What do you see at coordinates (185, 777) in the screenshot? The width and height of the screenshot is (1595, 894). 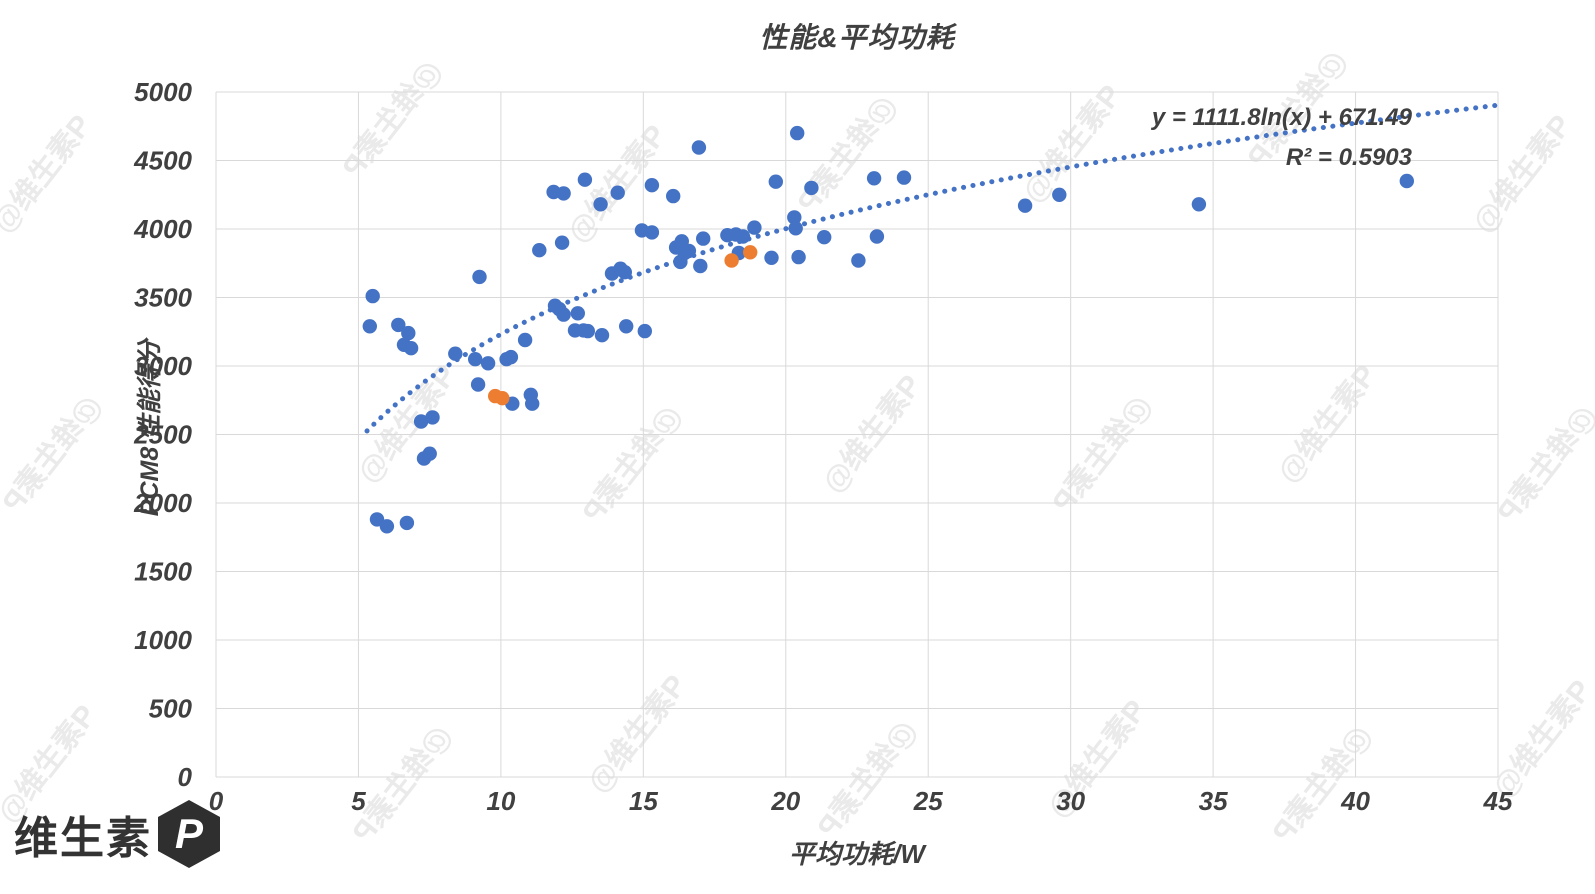 I see `y-tick-label: 0` at bounding box center [185, 777].